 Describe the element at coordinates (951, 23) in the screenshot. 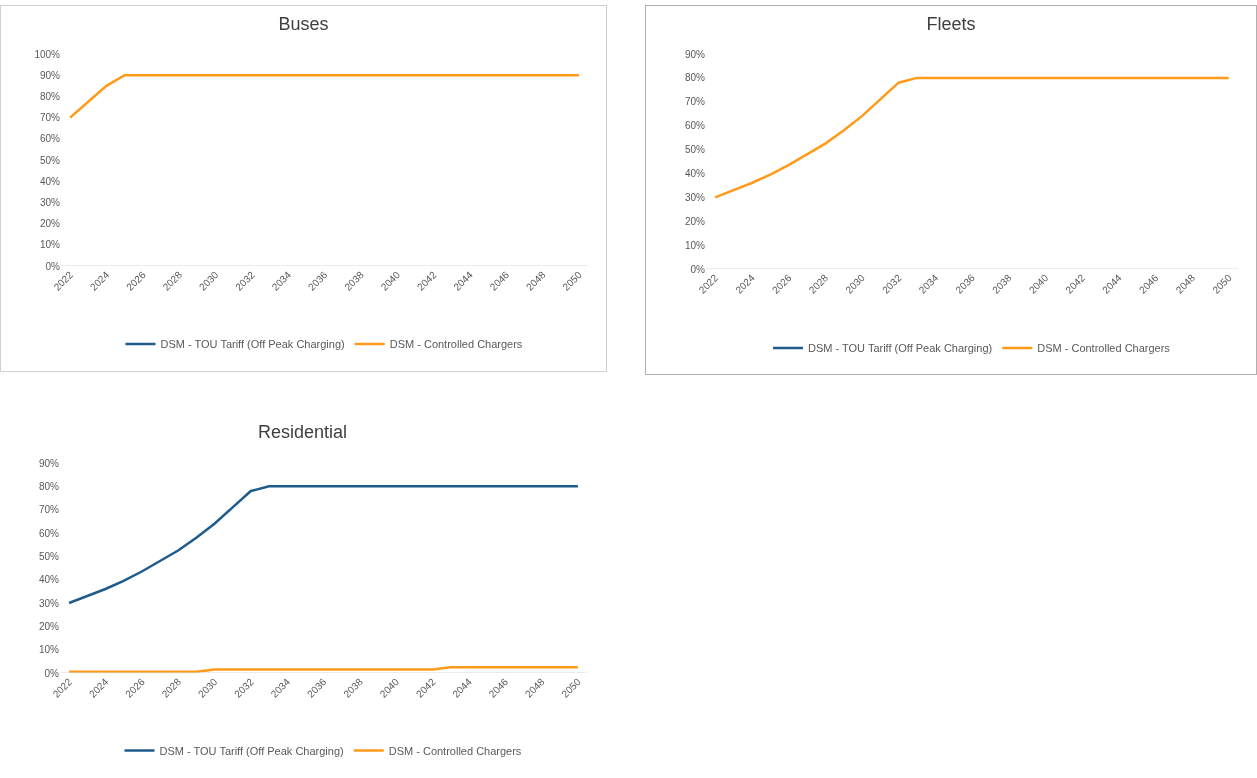

I see `chart-title: Fleets` at that location.